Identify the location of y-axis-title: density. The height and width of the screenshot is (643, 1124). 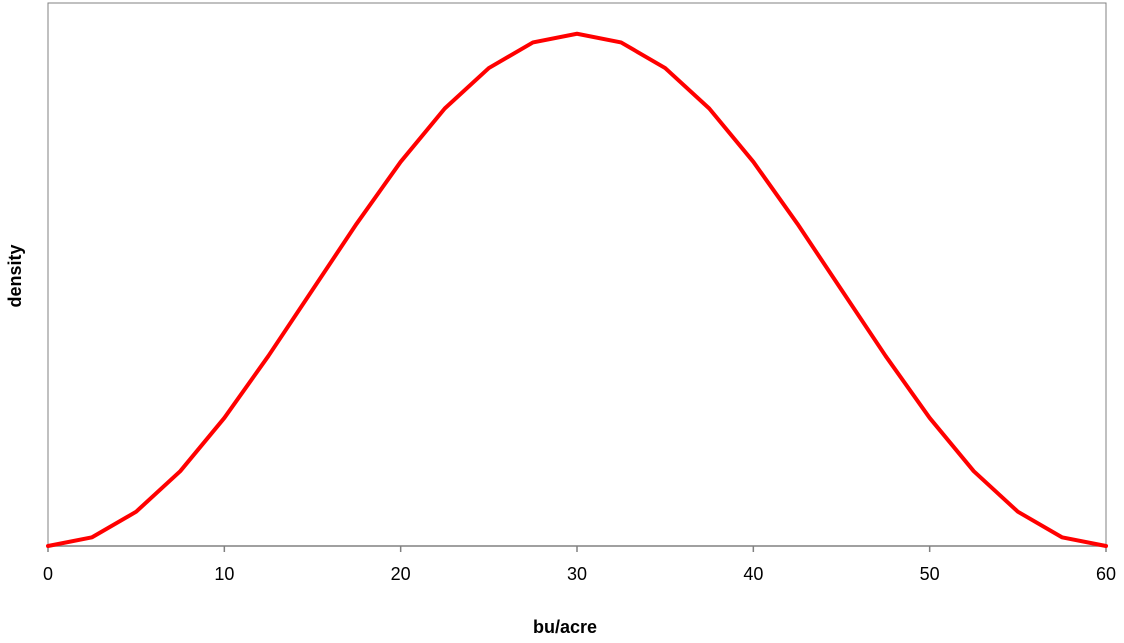
(15, 275).